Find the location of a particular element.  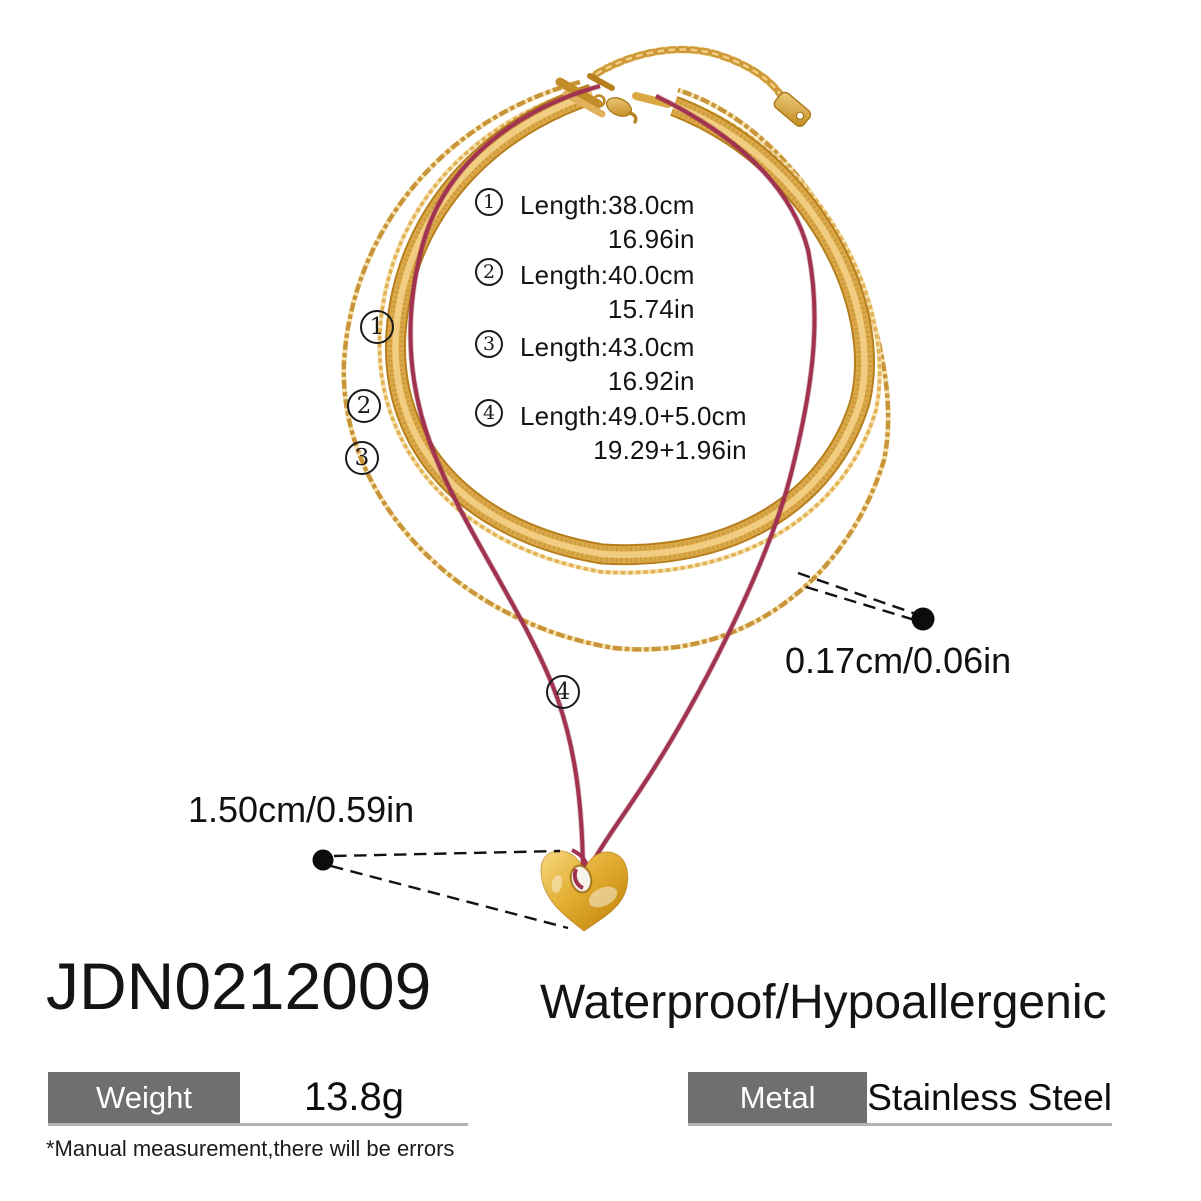

spec-metal-value: Stainless Steel is located at coordinates (989, 1097).